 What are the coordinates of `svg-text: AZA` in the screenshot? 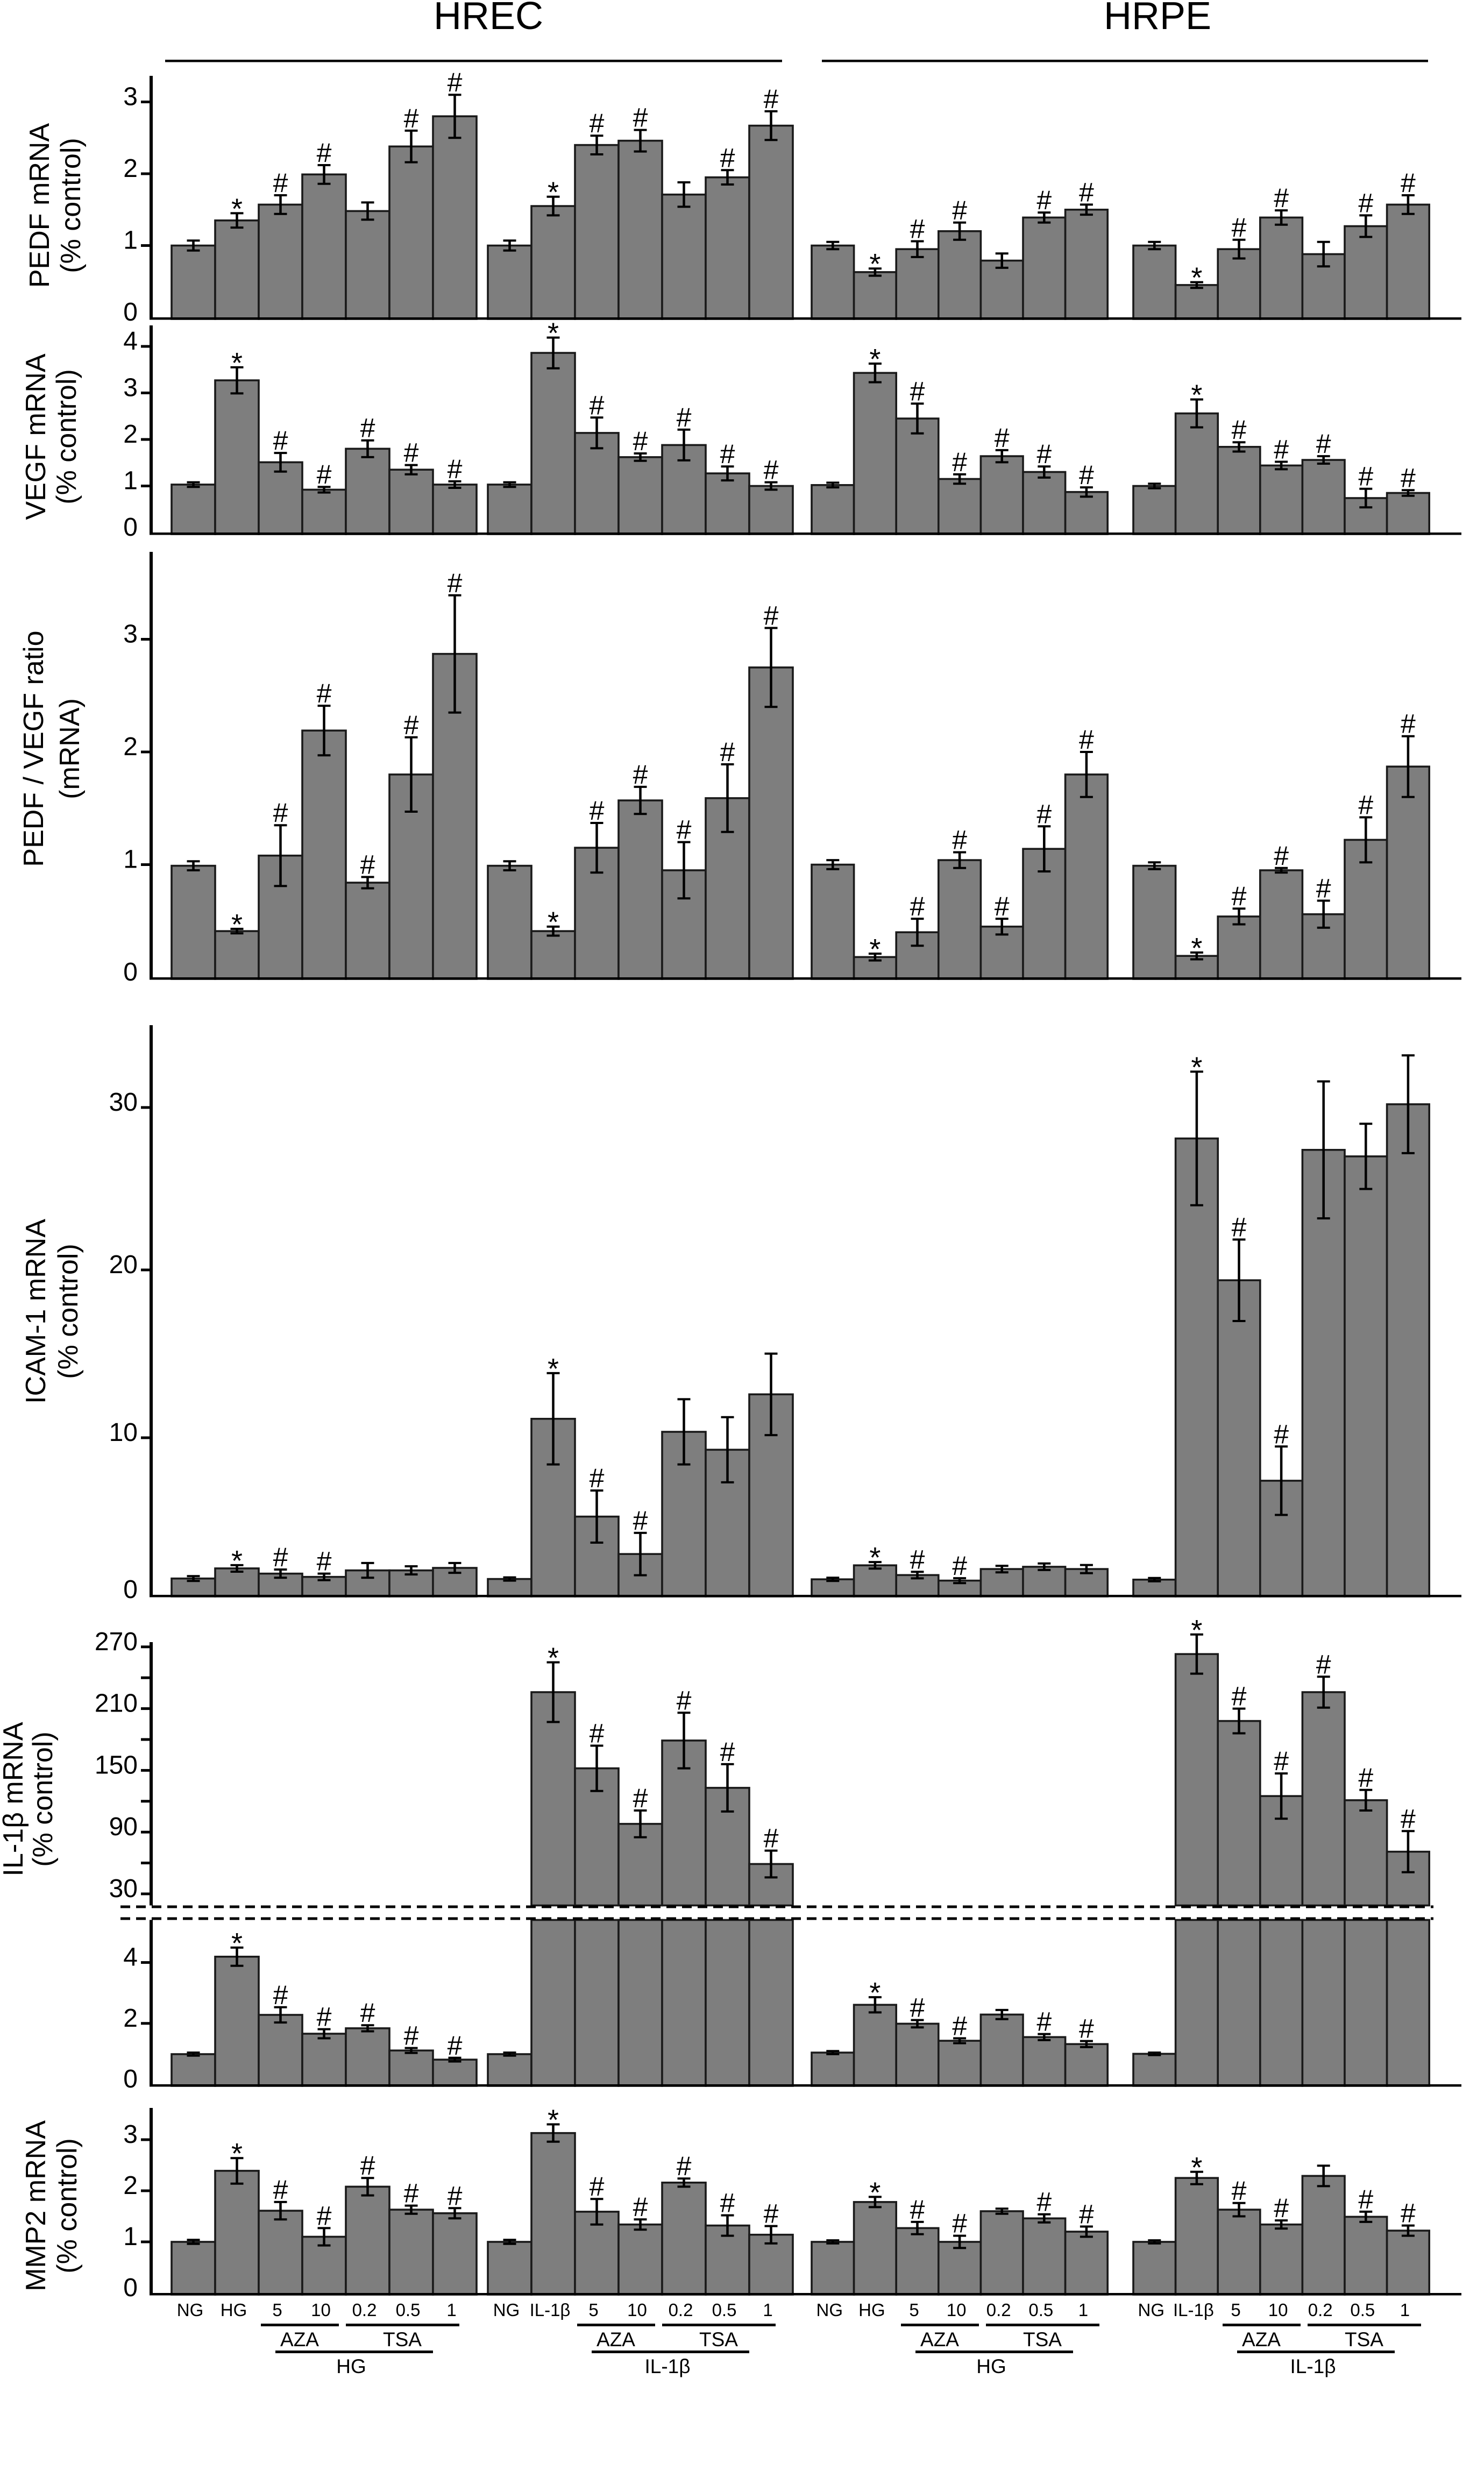 It's located at (939, 2339).